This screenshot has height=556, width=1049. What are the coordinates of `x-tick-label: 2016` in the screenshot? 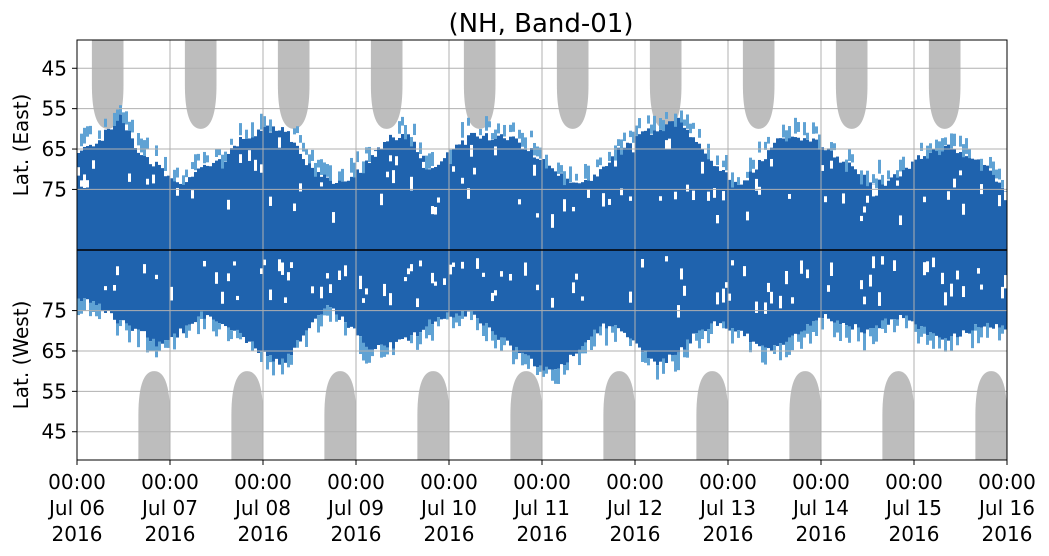 It's located at (77, 534).